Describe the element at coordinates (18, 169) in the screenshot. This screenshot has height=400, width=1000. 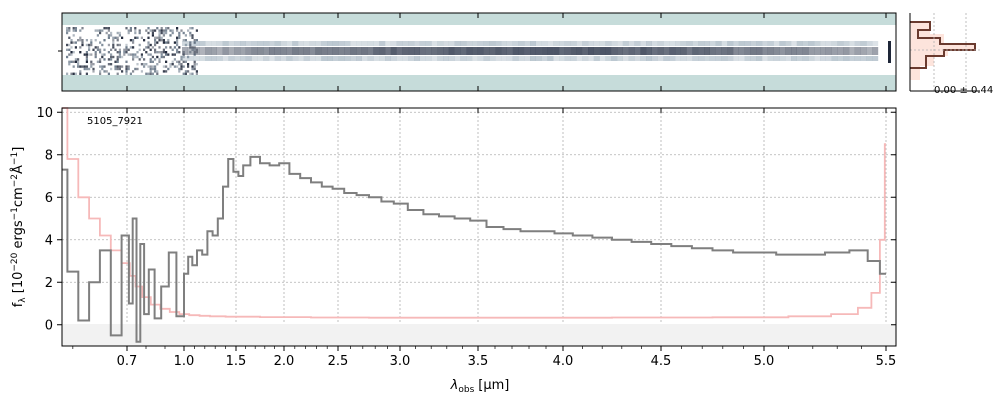
I see `y-label-angstrom: Å` at that location.